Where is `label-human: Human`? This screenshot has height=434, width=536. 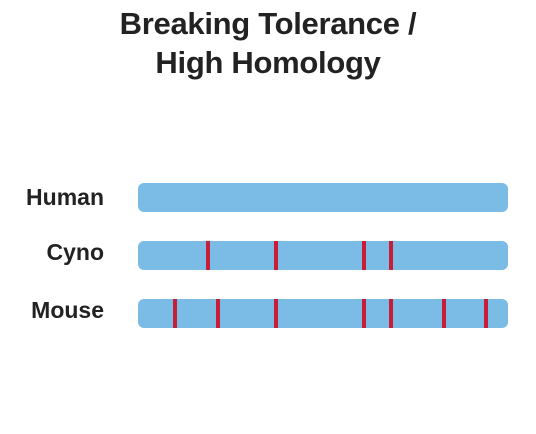 label-human: Human is located at coordinates (65, 197).